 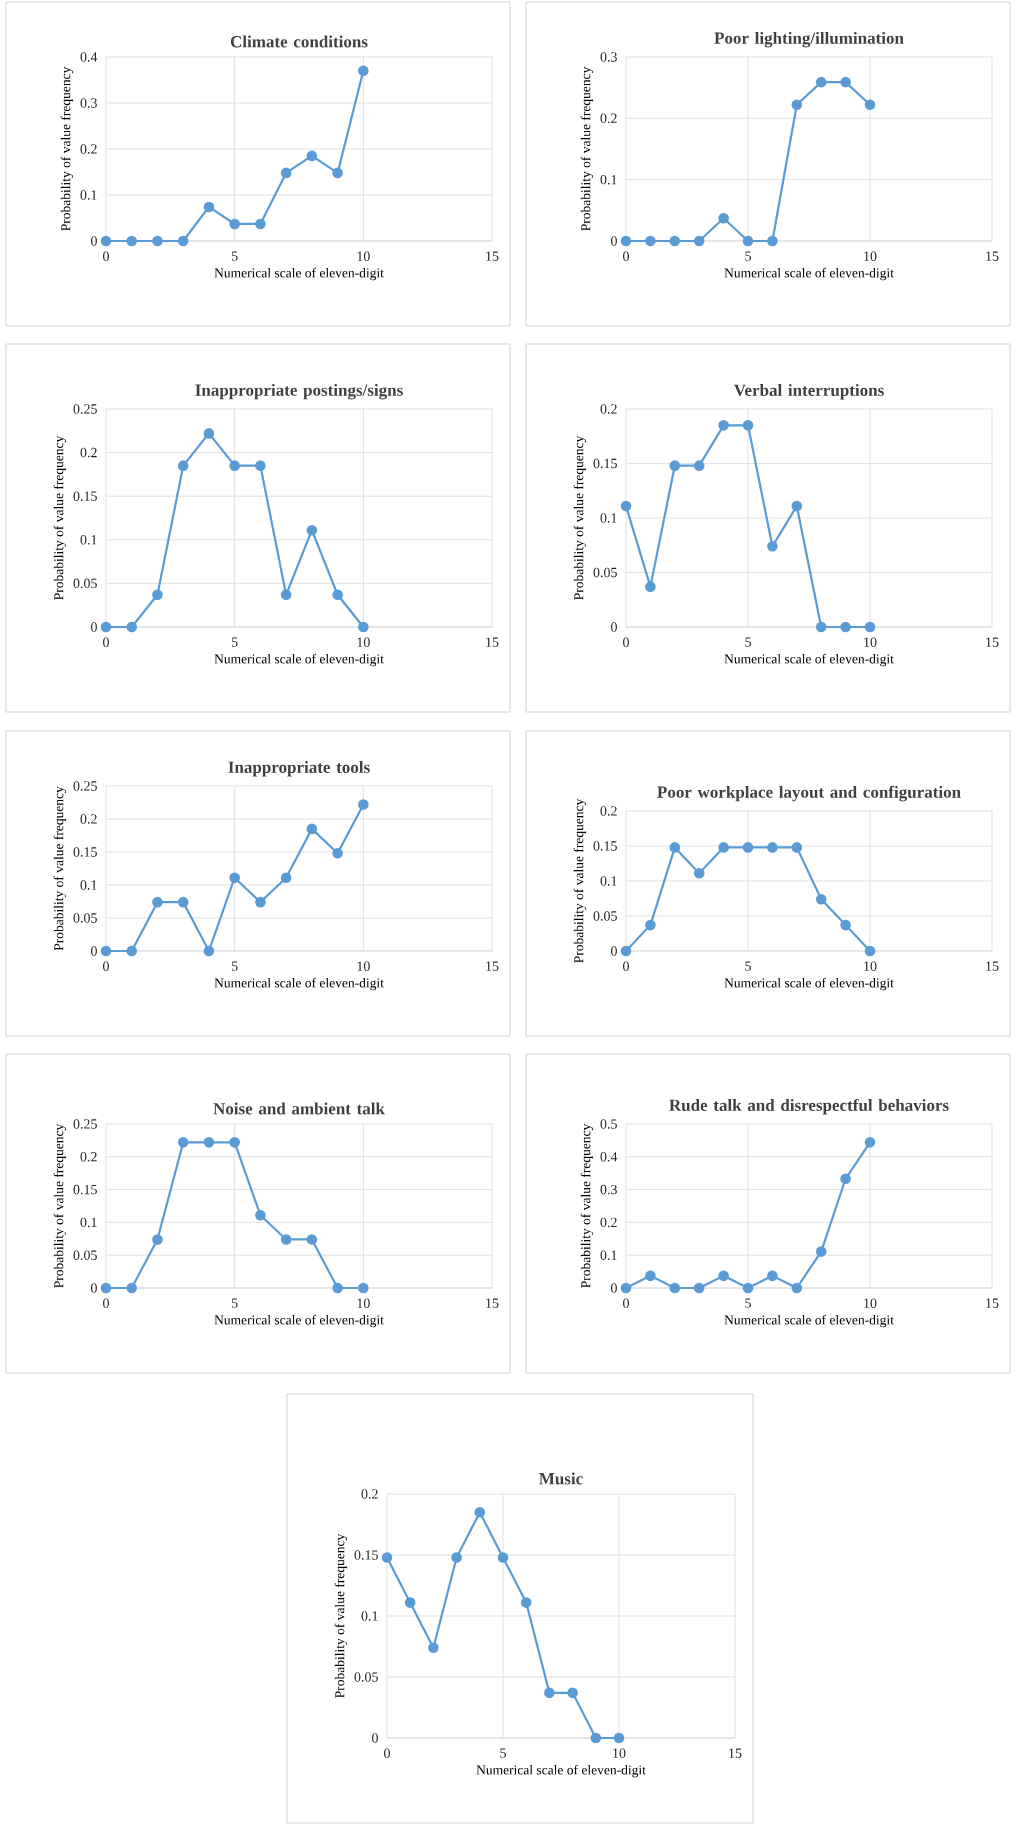 What do you see at coordinates (808, 392) in the screenshot?
I see `chart-title: Verbal interruptions` at bounding box center [808, 392].